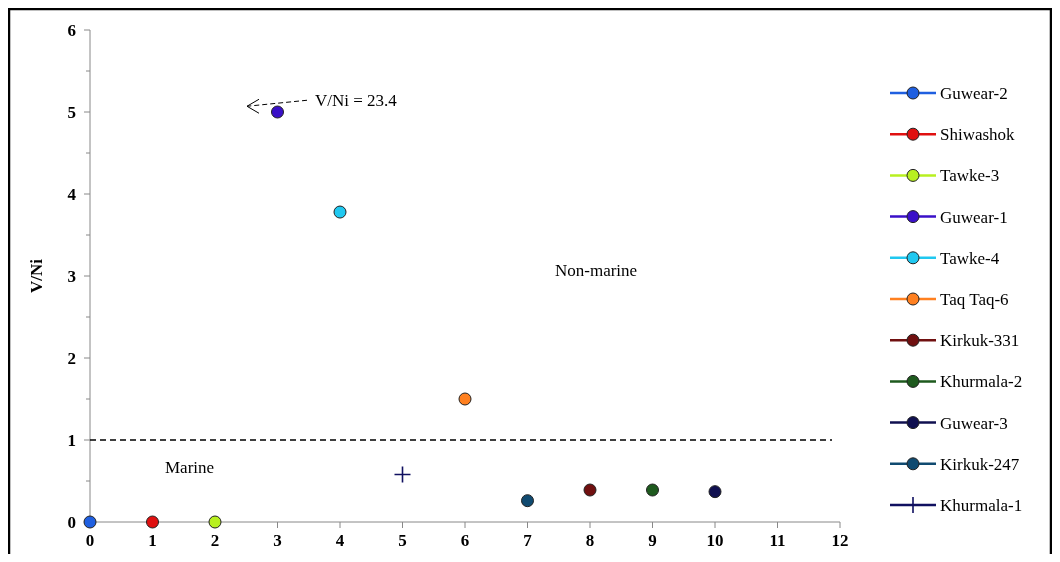  What do you see at coordinates (974, 217) in the screenshot?
I see `legend-label: Guwear-1` at bounding box center [974, 217].